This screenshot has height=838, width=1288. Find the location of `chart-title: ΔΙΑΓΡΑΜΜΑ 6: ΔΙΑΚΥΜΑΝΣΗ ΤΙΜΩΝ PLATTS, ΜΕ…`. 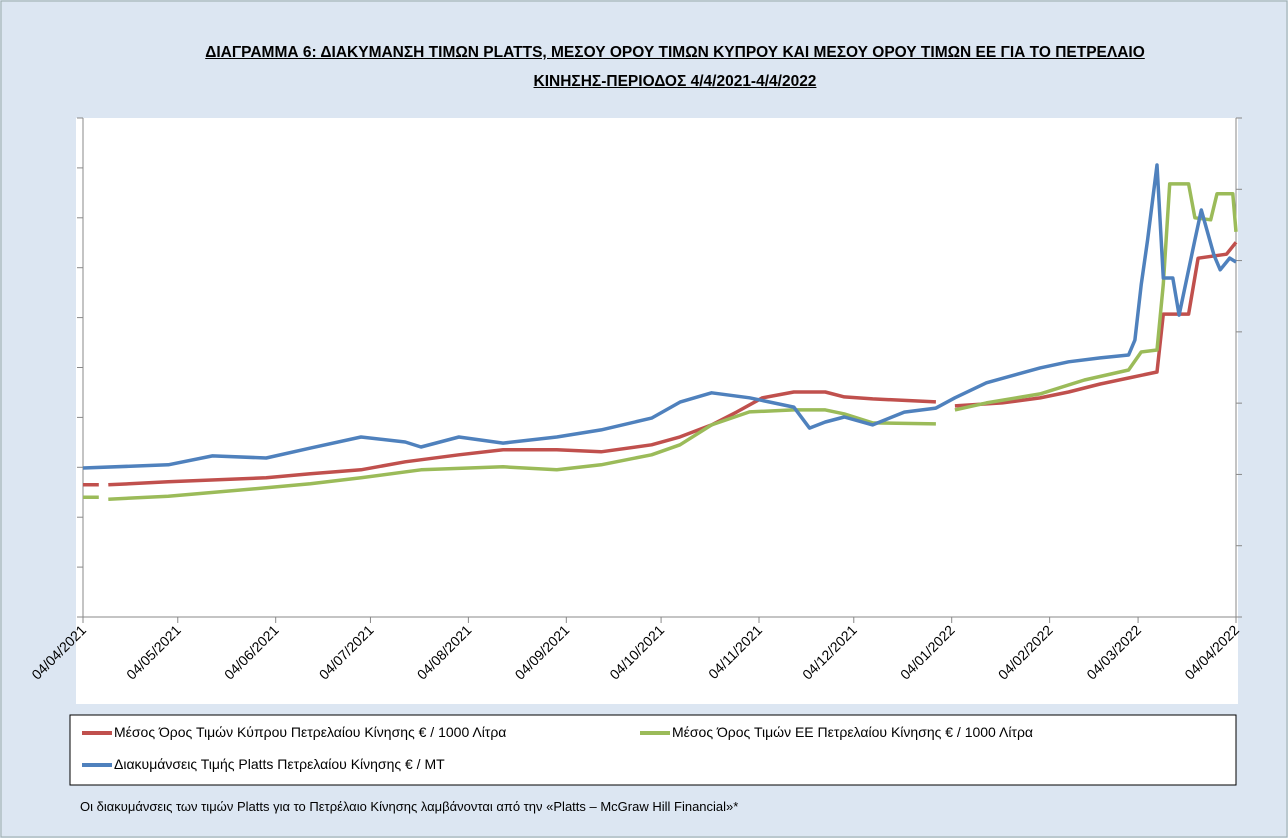

chart-title: ΔΙΑΓΡΑΜΜΑ 6: ΔΙΑΚΥΜΑΝΣΗ ΤΙΜΩΝ PLATTS, ΜΕ… is located at coordinates (675, 67).